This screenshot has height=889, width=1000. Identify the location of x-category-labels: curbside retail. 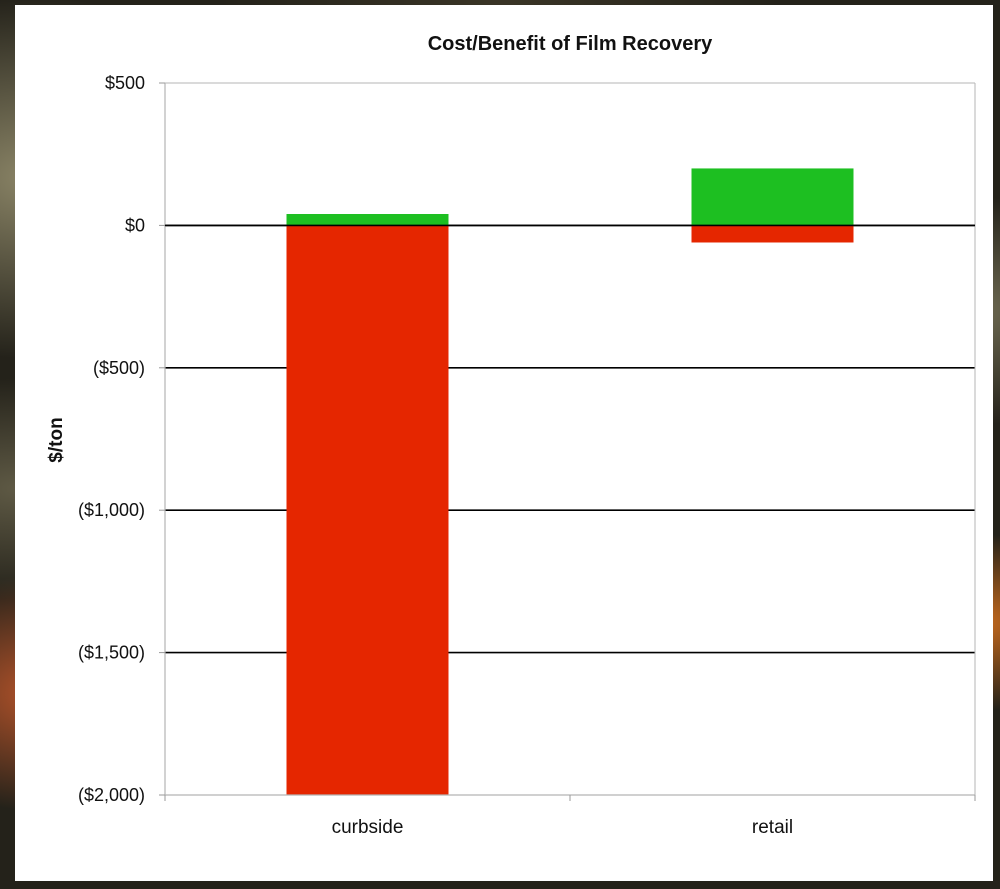
(563, 827).